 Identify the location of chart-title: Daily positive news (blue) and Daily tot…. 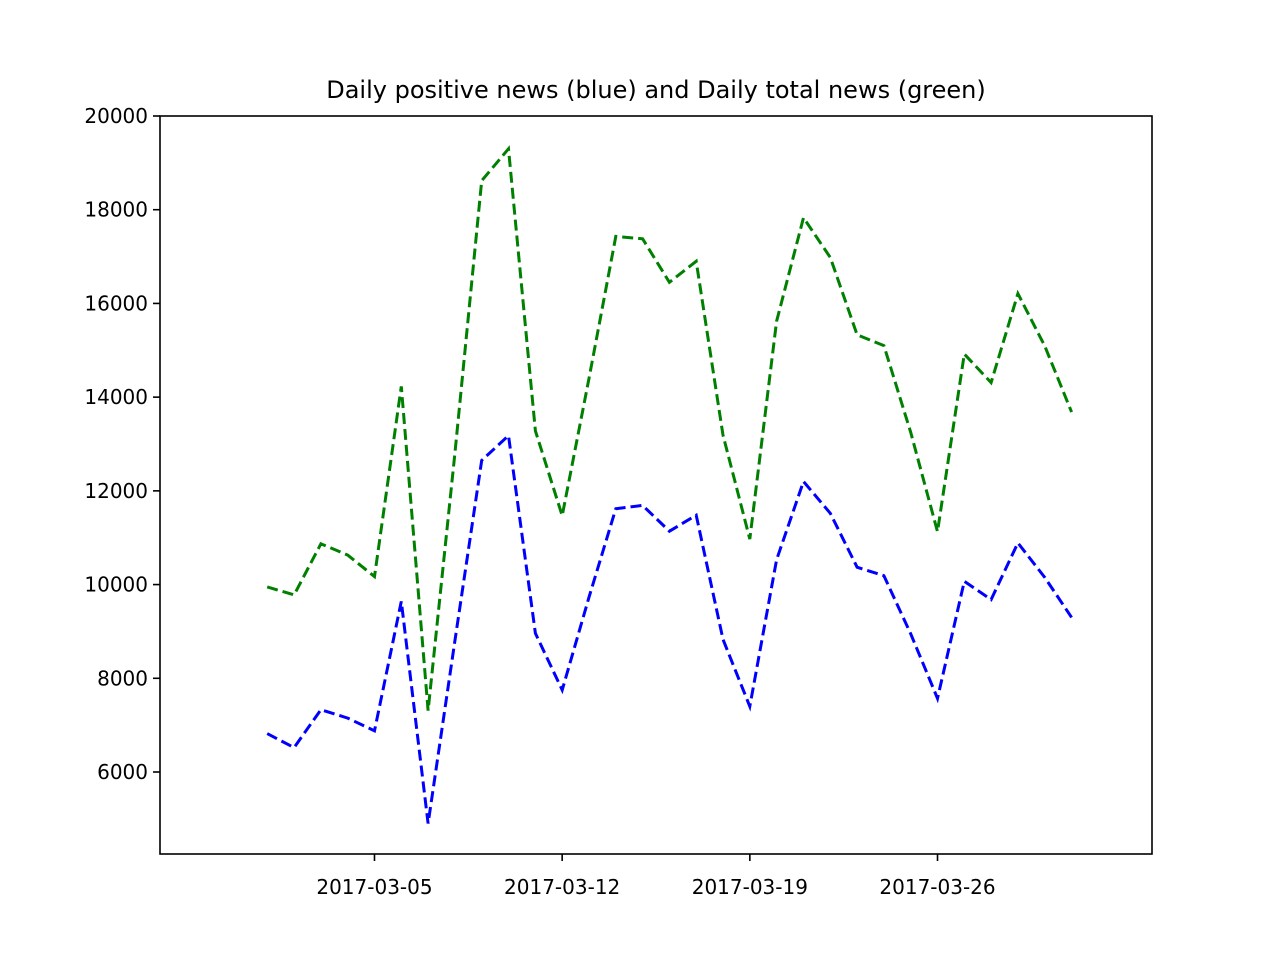
(656, 90).